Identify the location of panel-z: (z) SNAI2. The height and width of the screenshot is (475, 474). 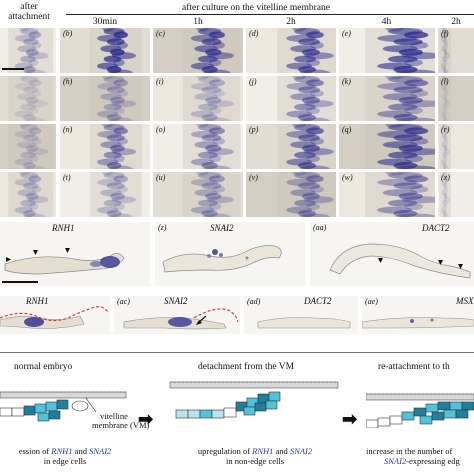
(230, 254).